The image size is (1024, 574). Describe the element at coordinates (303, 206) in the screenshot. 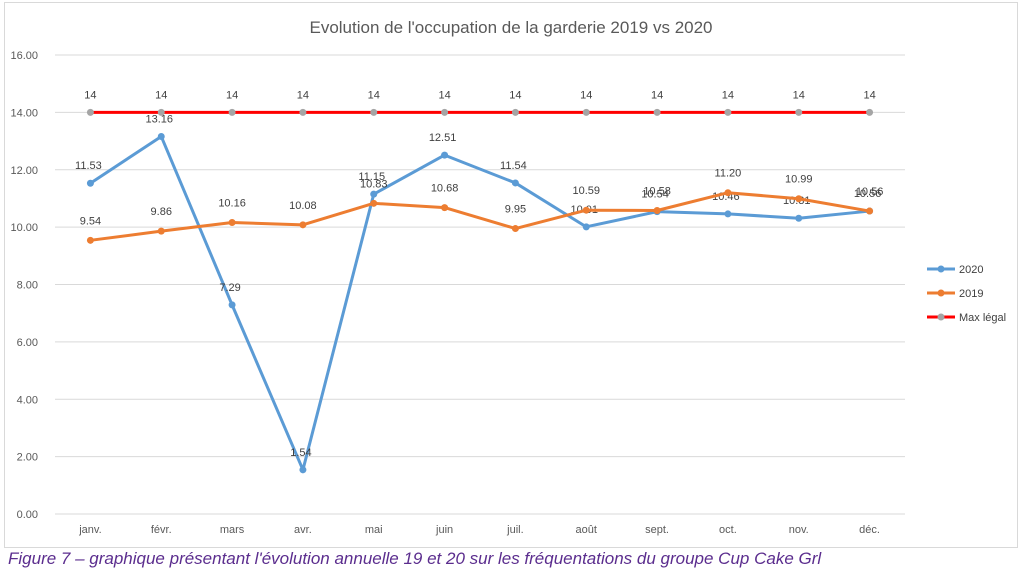

I see `data-label: 10.08` at that location.